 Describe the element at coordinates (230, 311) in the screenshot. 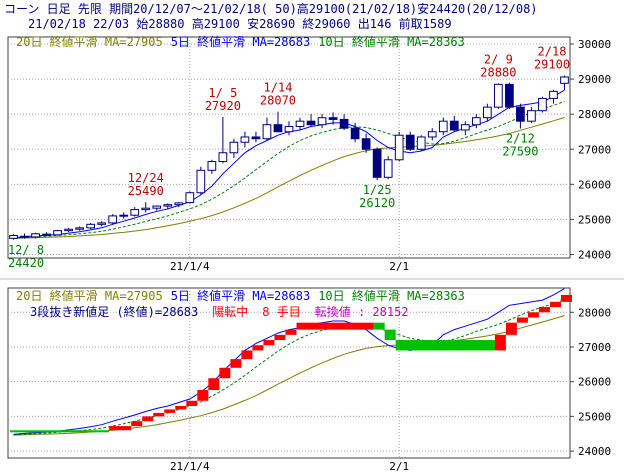

I see `break-info-1: 陽転中` at that location.